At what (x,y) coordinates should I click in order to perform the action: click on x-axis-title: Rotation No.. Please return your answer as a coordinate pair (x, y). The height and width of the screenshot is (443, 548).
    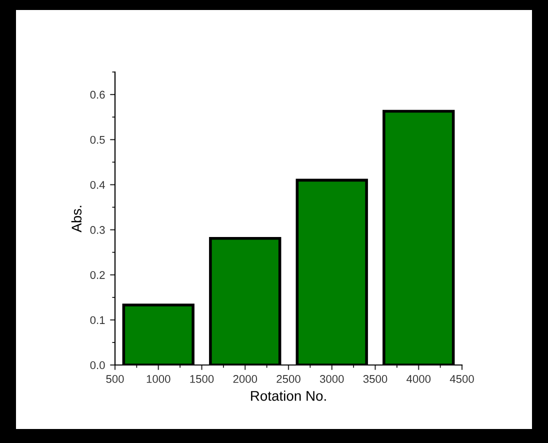
    Looking at the image, I should click on (288, 395).